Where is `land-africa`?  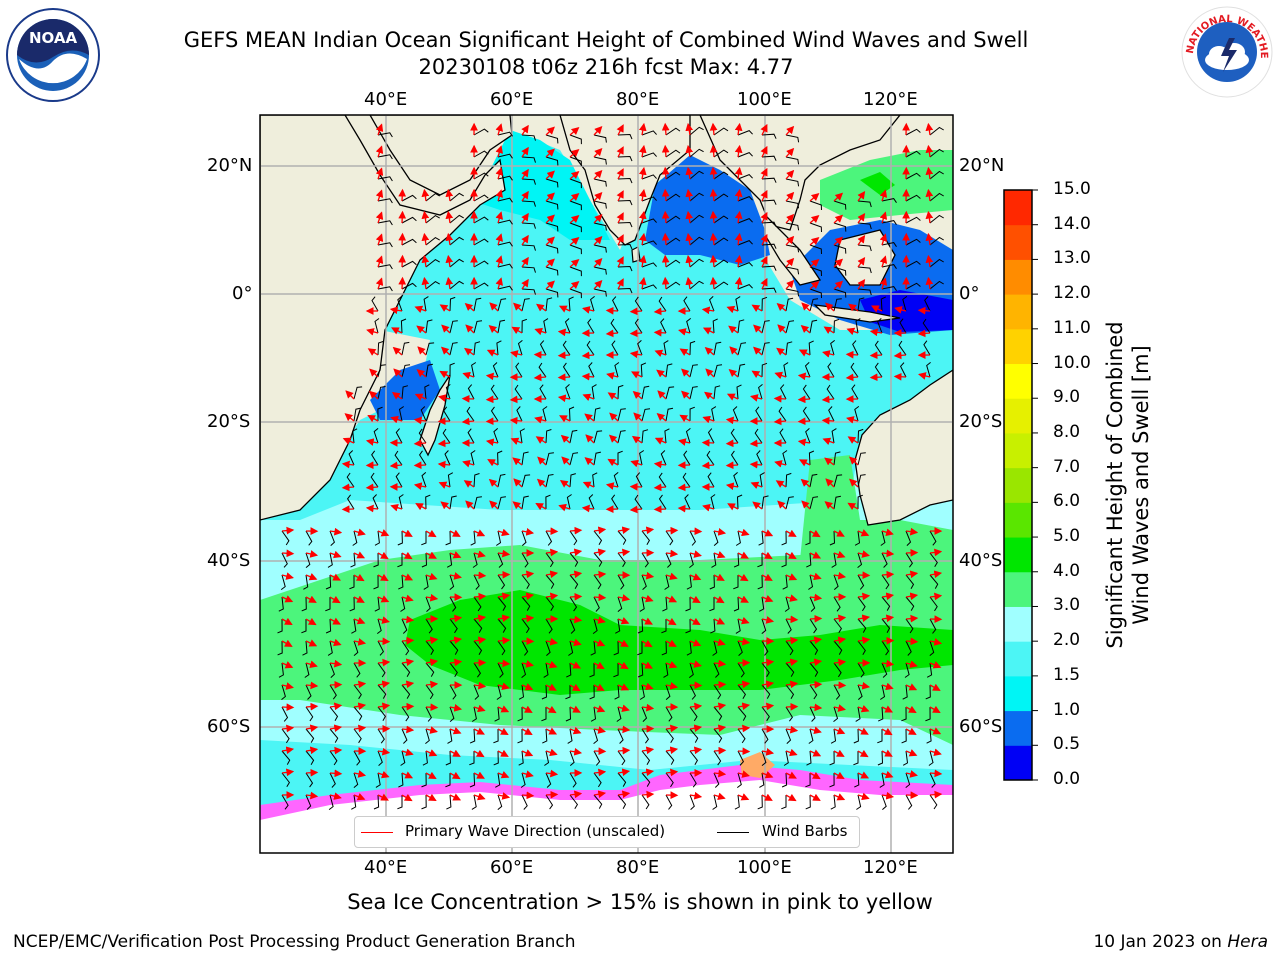
land-africa is located at coordinates (383, 318).